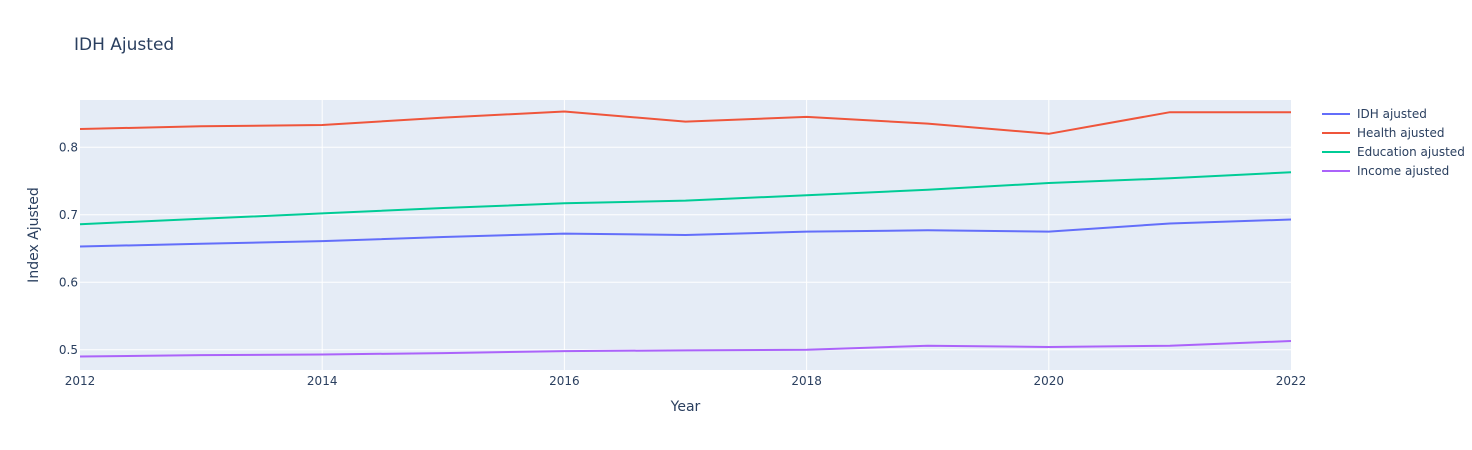 Image resolution: width=1472 pixels, height=450 pixels. What do you see at coordinates (124, 45) in the screenshot?
I see `chart-title: IDH Ajusted` at bounding box center [124, 45].